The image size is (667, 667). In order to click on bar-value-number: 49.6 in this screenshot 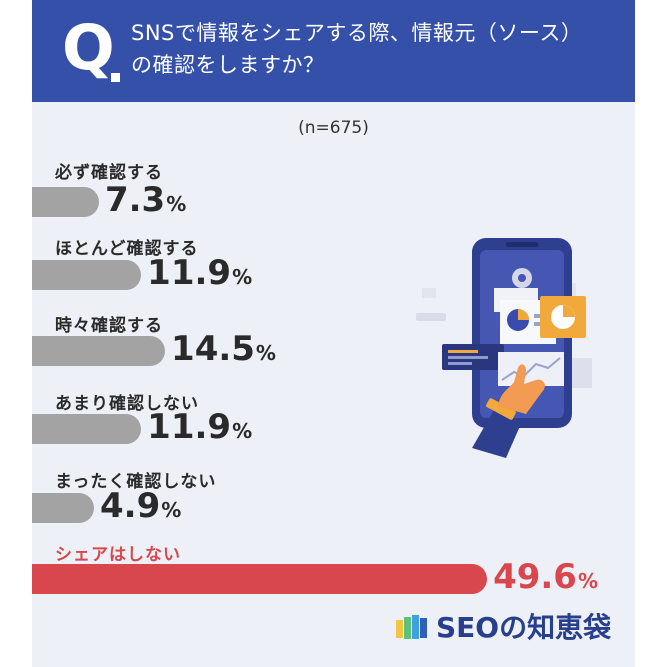, I will do `click(535, 577)`.